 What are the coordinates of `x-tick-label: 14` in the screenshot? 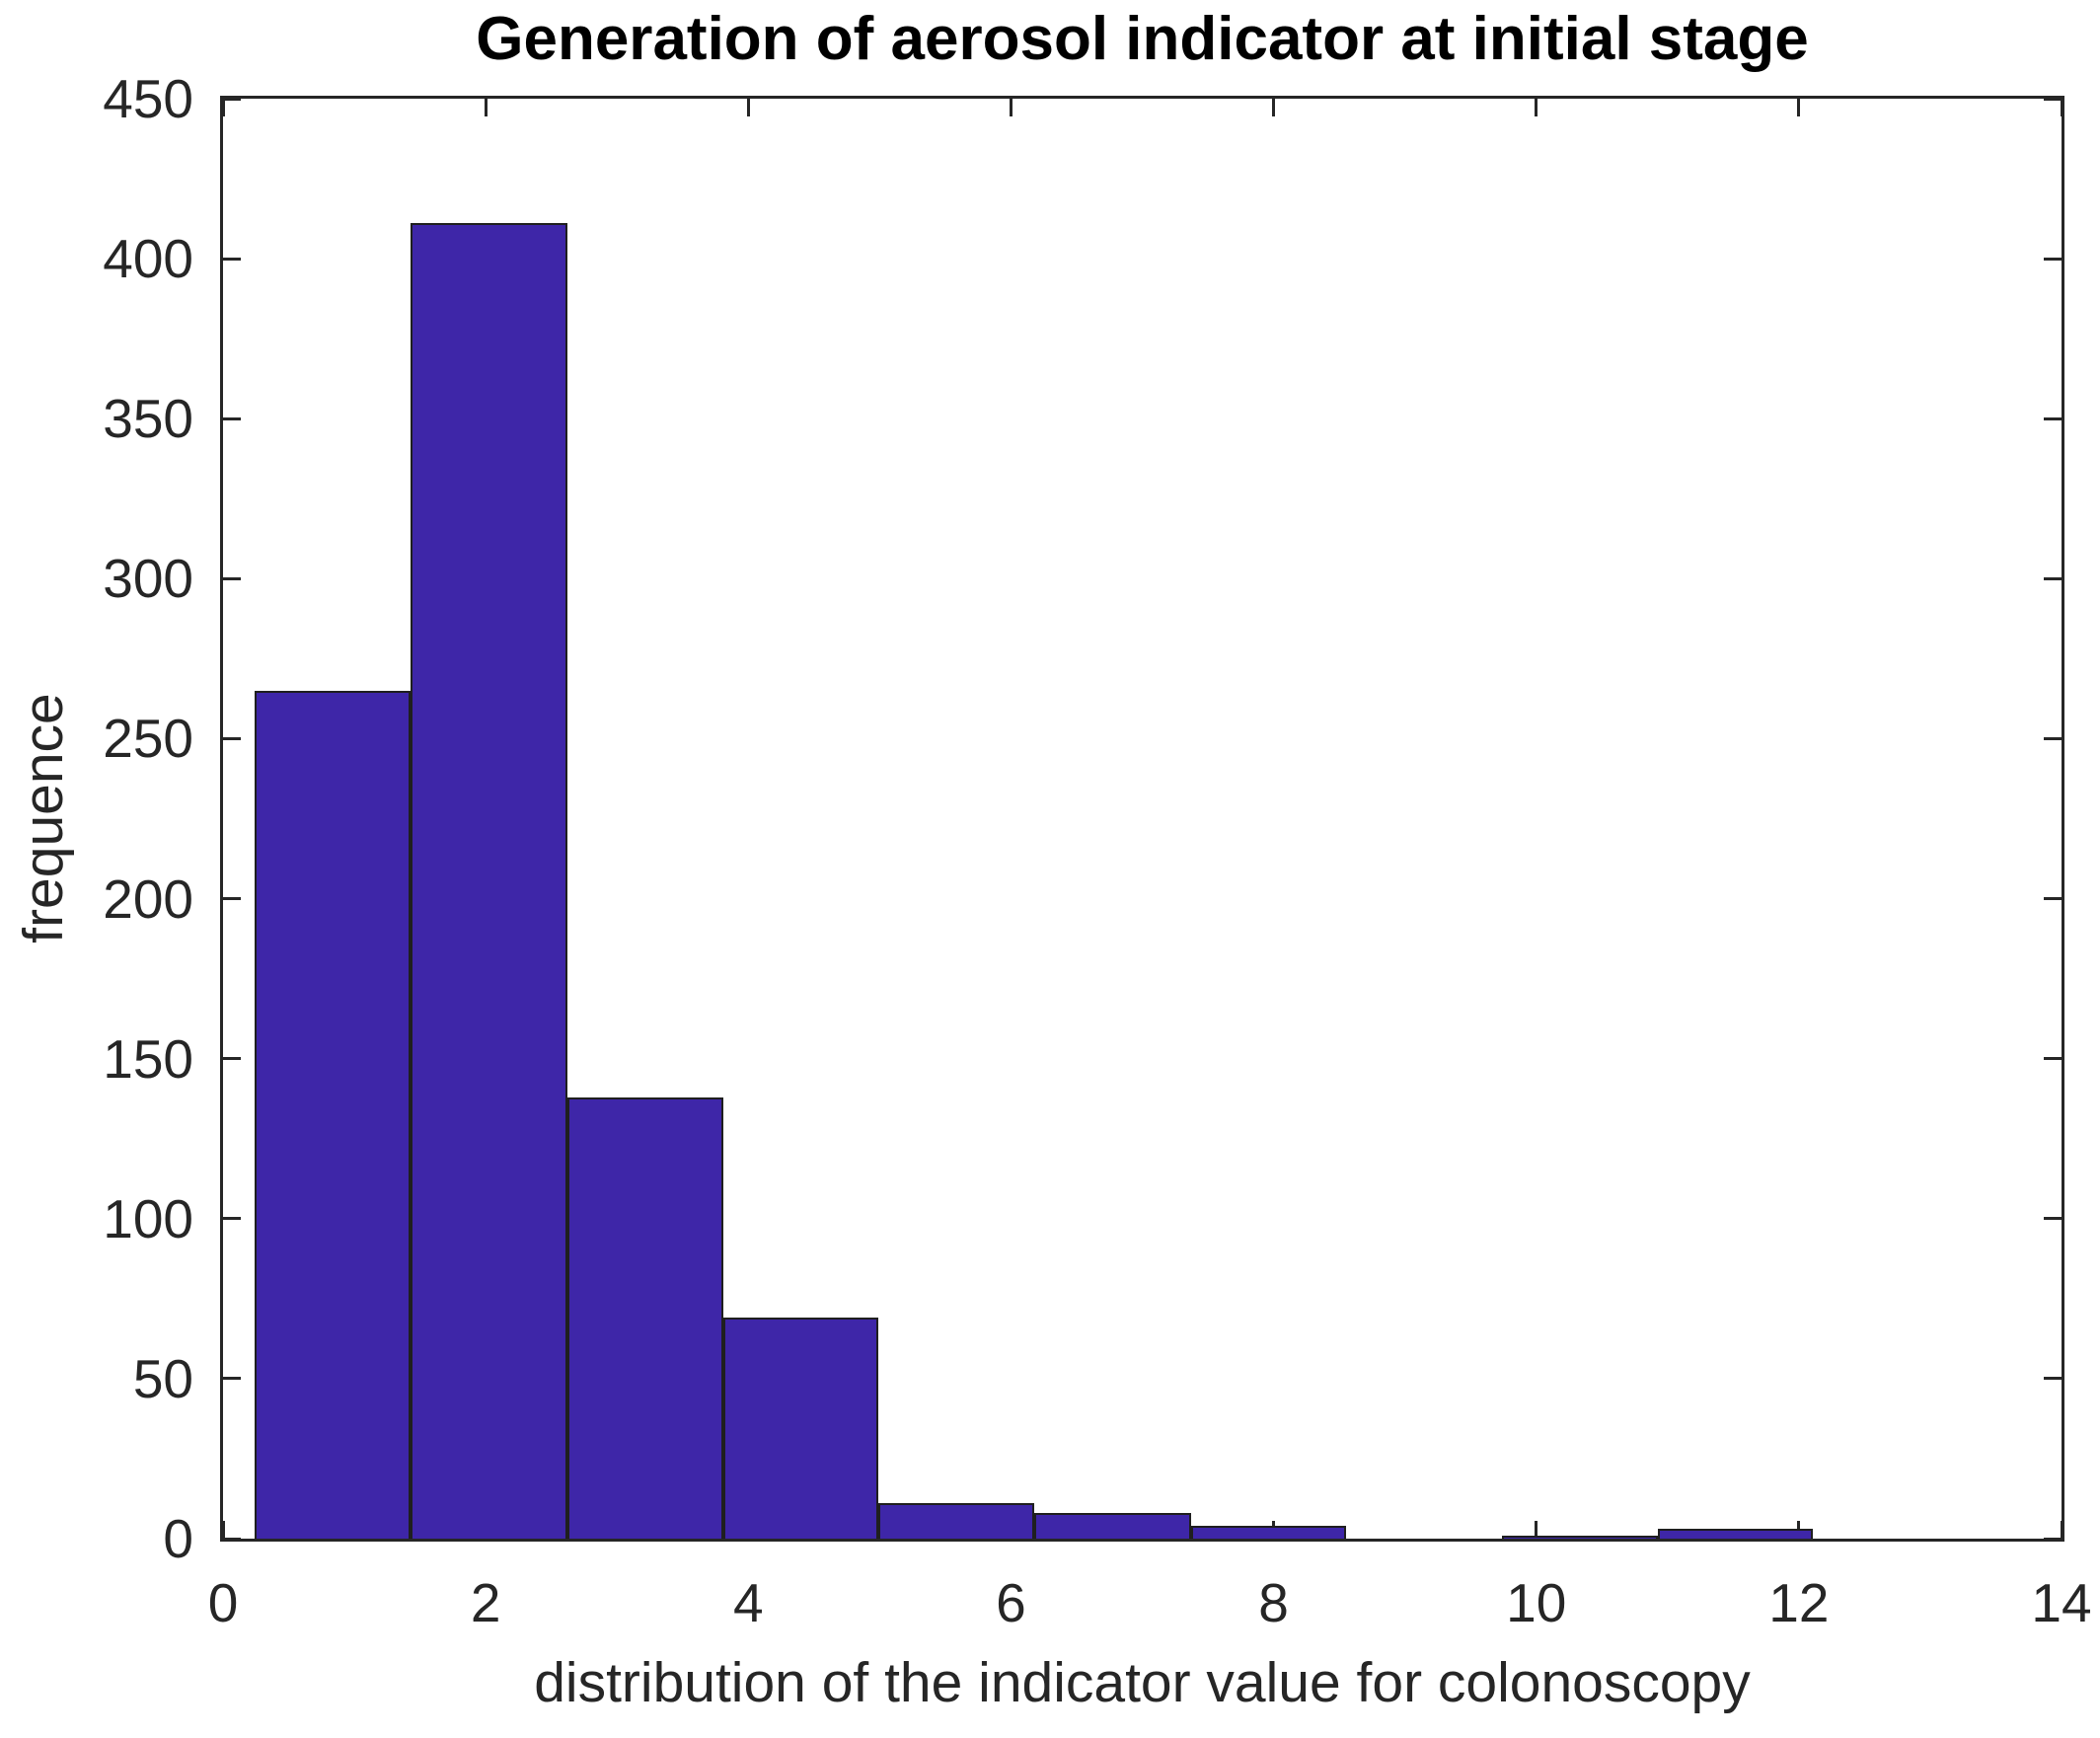 It's located at (2061, 1602).